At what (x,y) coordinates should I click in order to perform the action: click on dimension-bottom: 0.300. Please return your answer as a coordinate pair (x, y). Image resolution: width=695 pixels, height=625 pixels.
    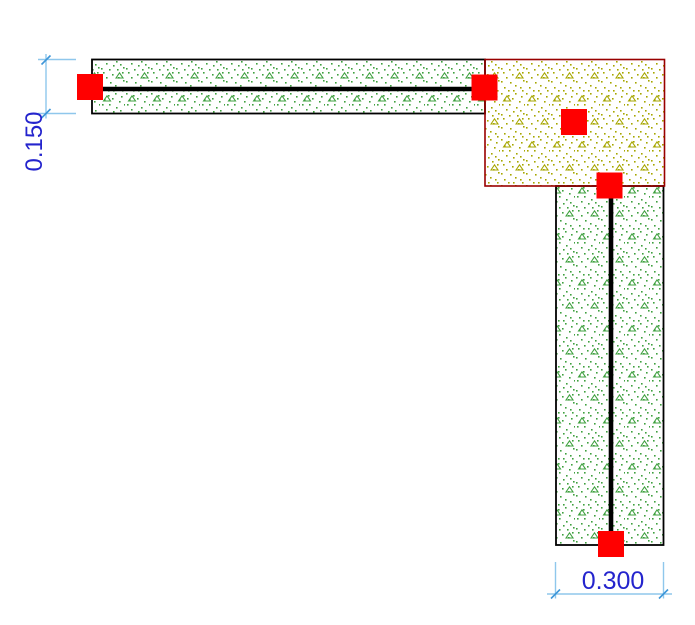
    Looking at the image, I should click on (609, 581).